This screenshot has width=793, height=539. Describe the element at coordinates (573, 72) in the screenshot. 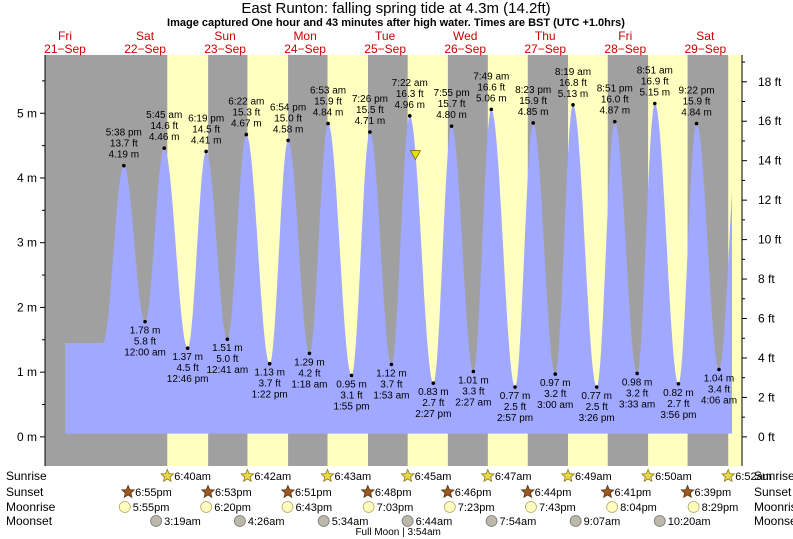

I see `high-tide-time: 8:19 am` at that location.